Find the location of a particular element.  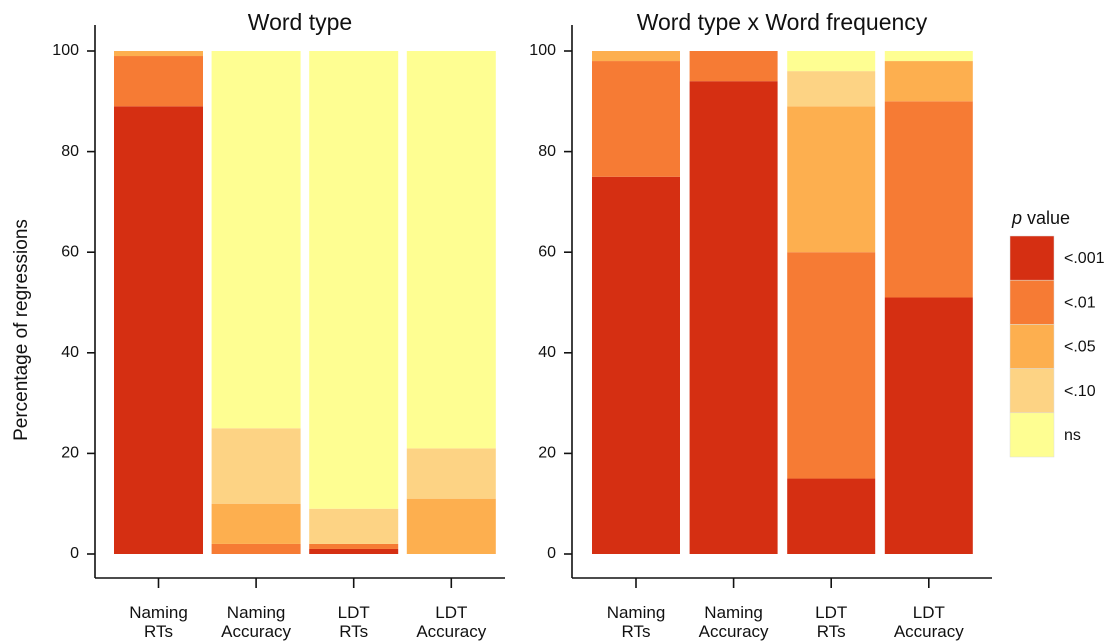

chart-title: Word type x Word frequency is located at coordinates (782, 22).